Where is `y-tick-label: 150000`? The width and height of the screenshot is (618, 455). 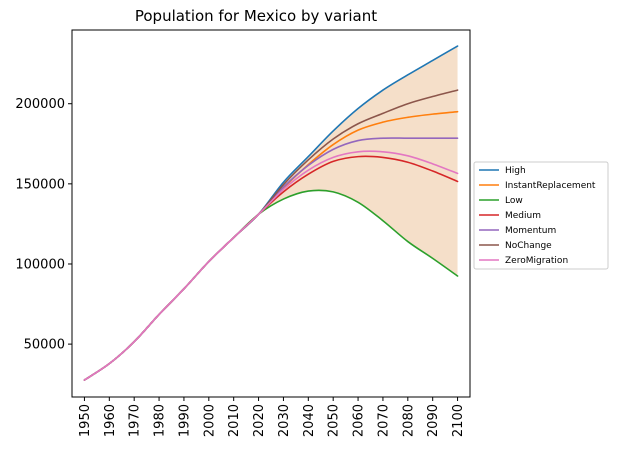 y-tick-label: 150000 is located at coordinates (40, 184).